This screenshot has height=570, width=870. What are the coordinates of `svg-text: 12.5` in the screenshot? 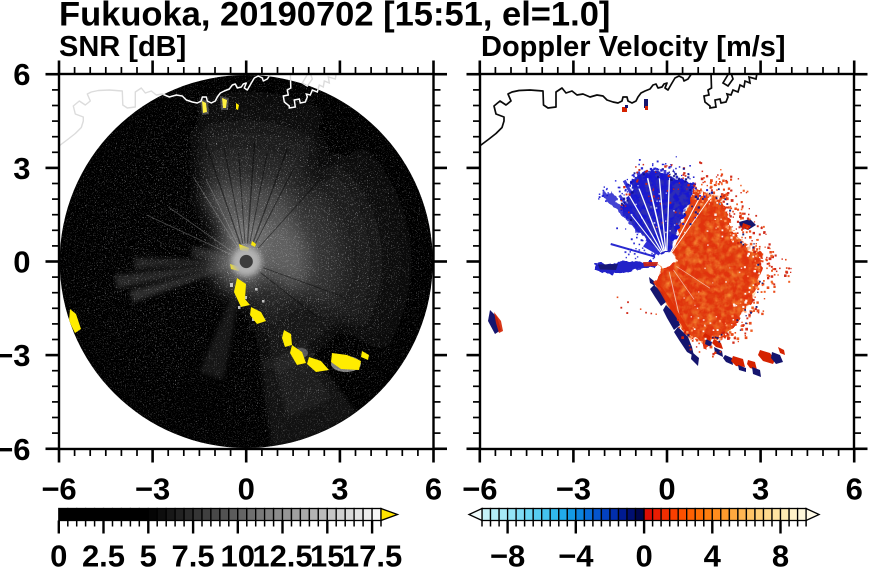 It's located at (282, 554).